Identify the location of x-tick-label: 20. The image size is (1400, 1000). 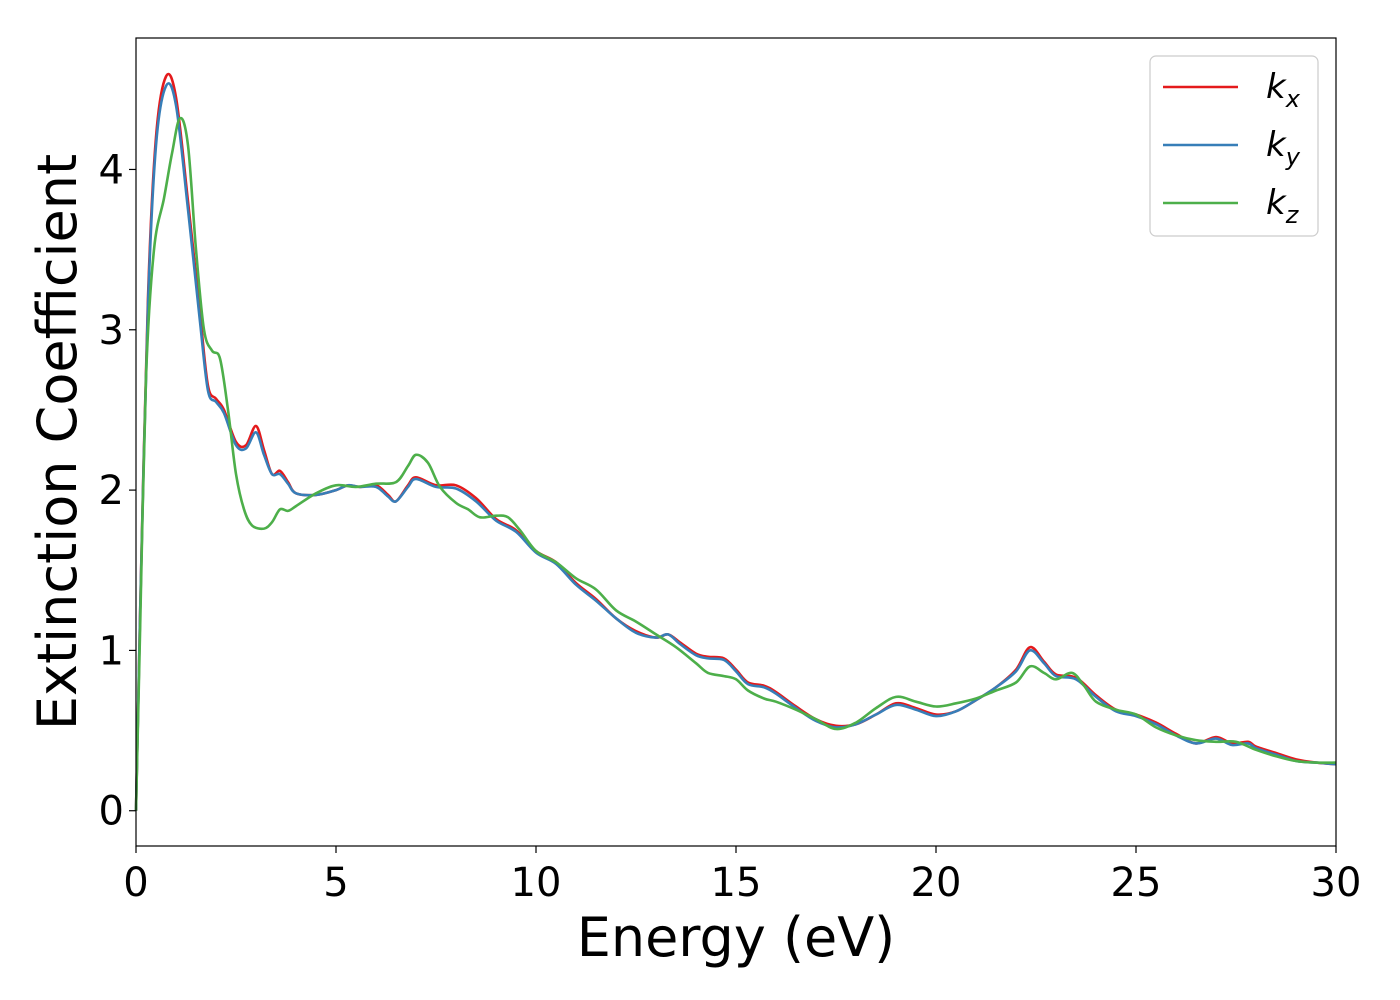
(936, 883).